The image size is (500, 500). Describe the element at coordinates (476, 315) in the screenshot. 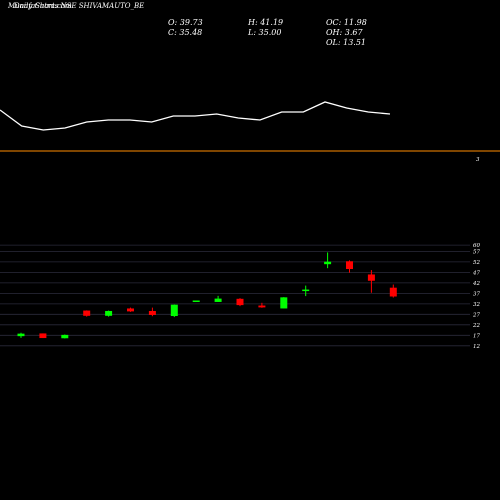

I see `y-tick-label: 27` at that location.